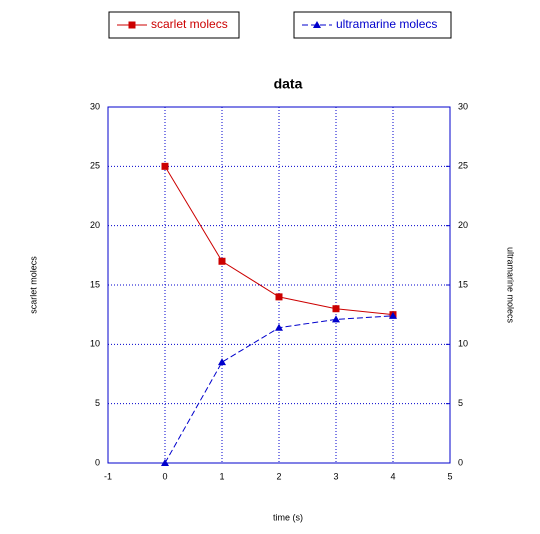 The width and height of the screenshot is (540, 534). Describe the element at coordinates (511, 285) in the screenshot. I see `y2-axis-label: ultramarine molecs` at that location.